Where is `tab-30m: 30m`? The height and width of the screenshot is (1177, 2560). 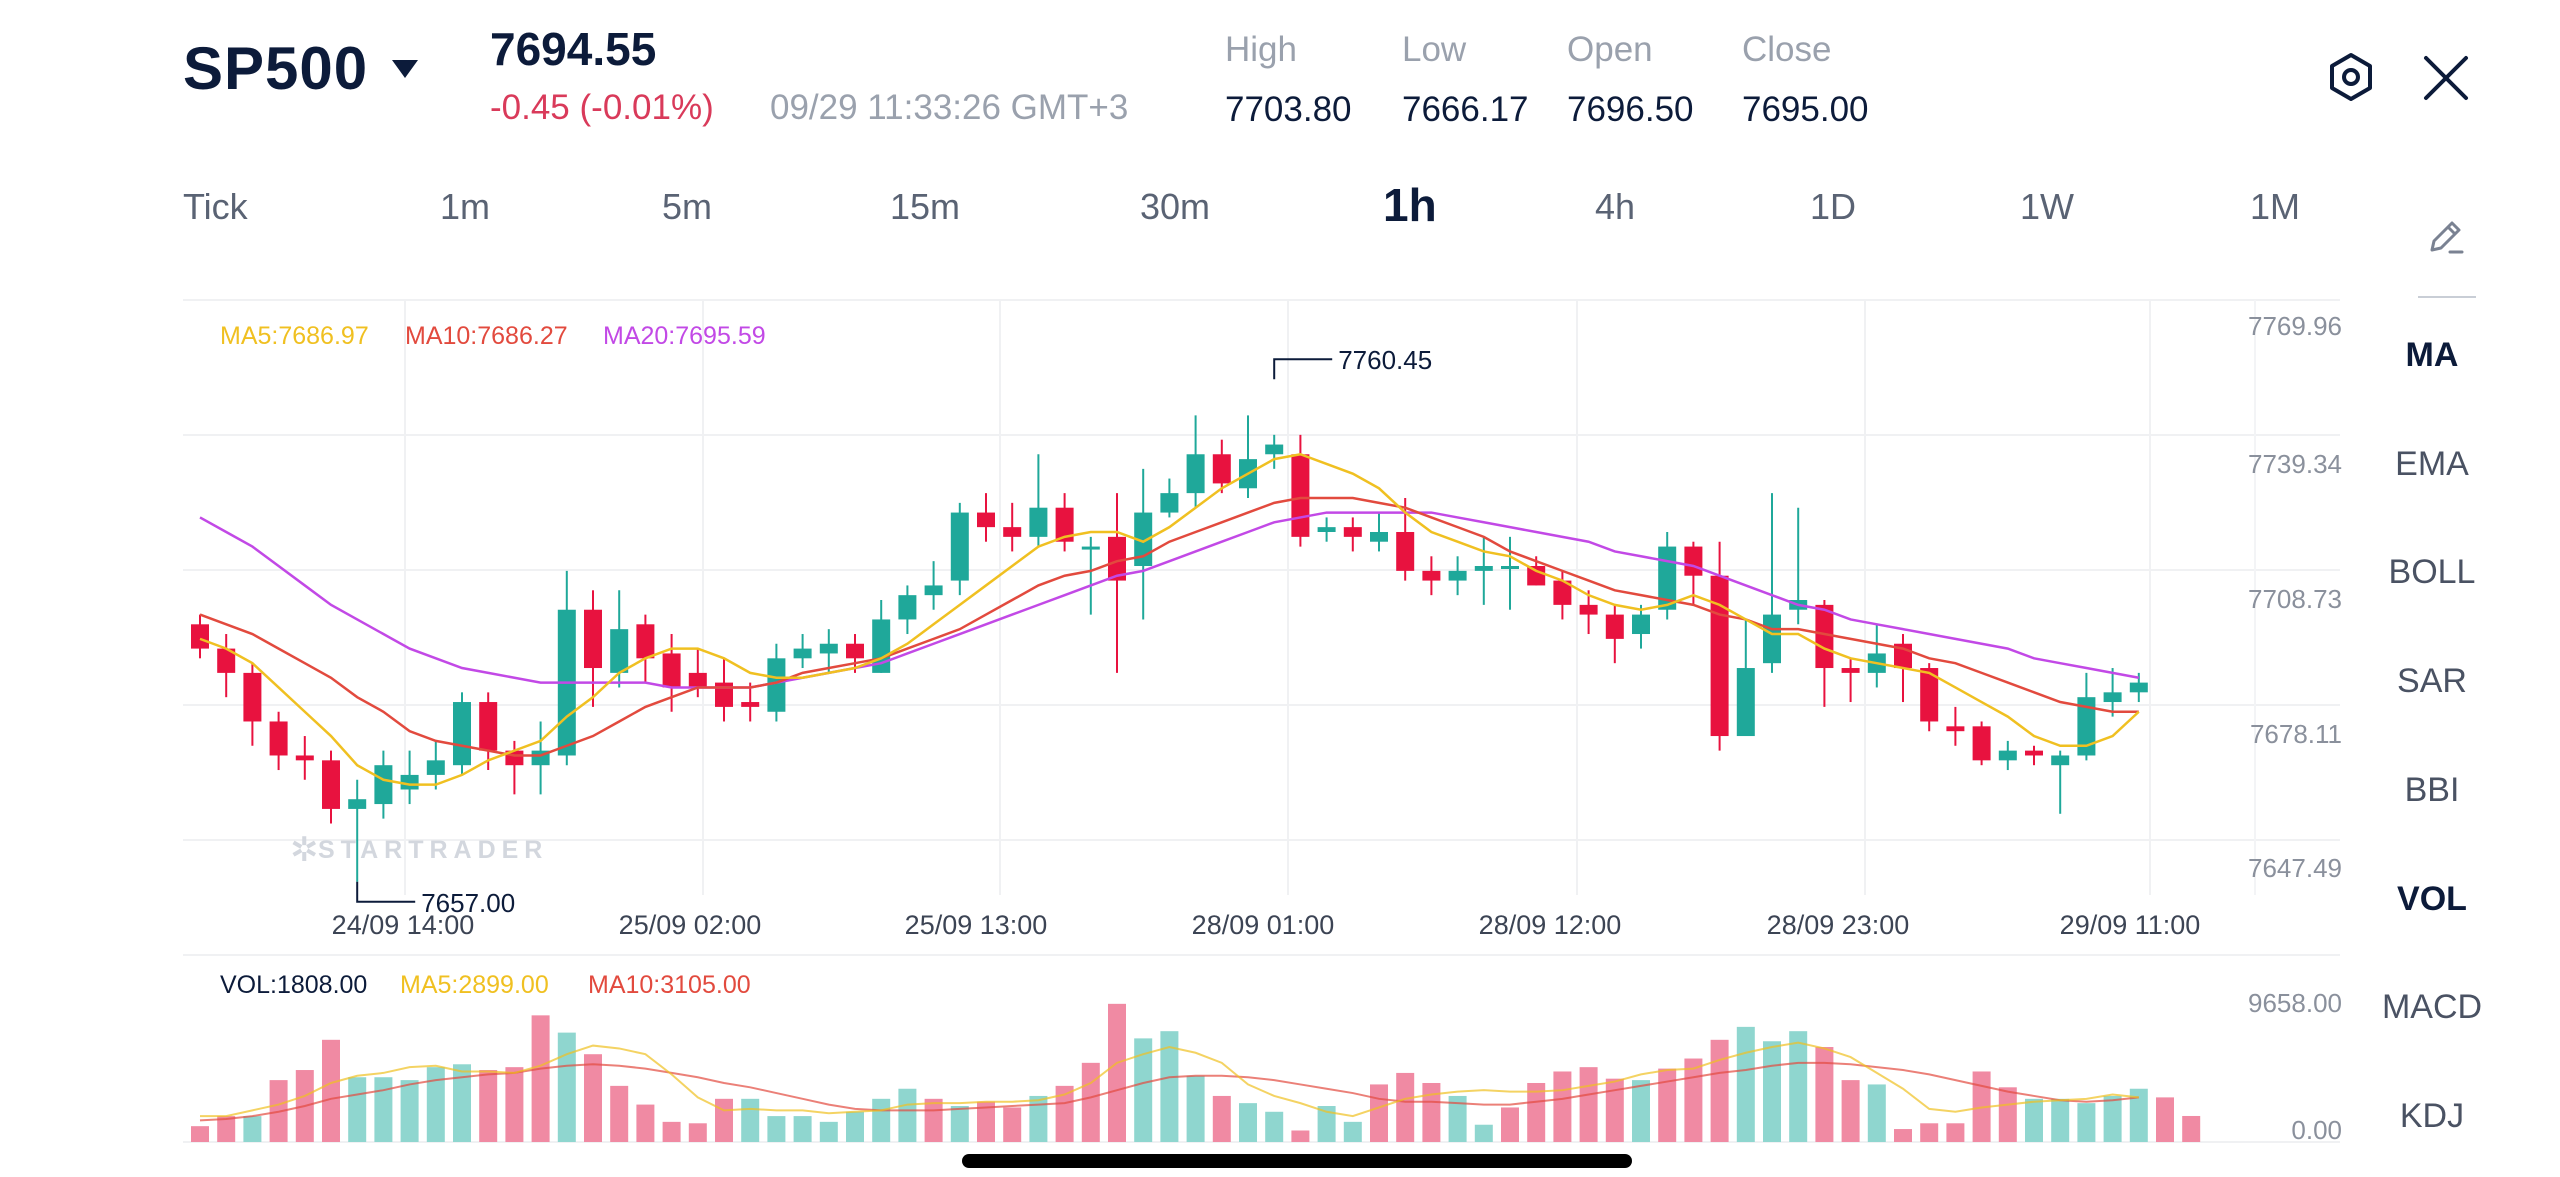 tab-30m: 30m is located at coordinates (1175, 206).